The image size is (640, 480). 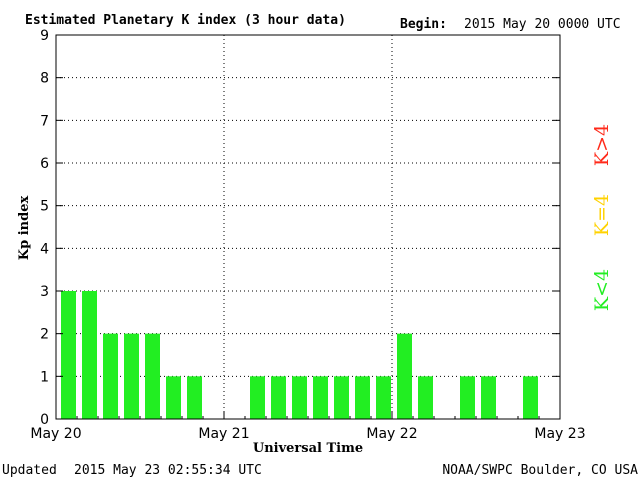 I want to click on y-tick-label: 0, so click(x=44, y=420).